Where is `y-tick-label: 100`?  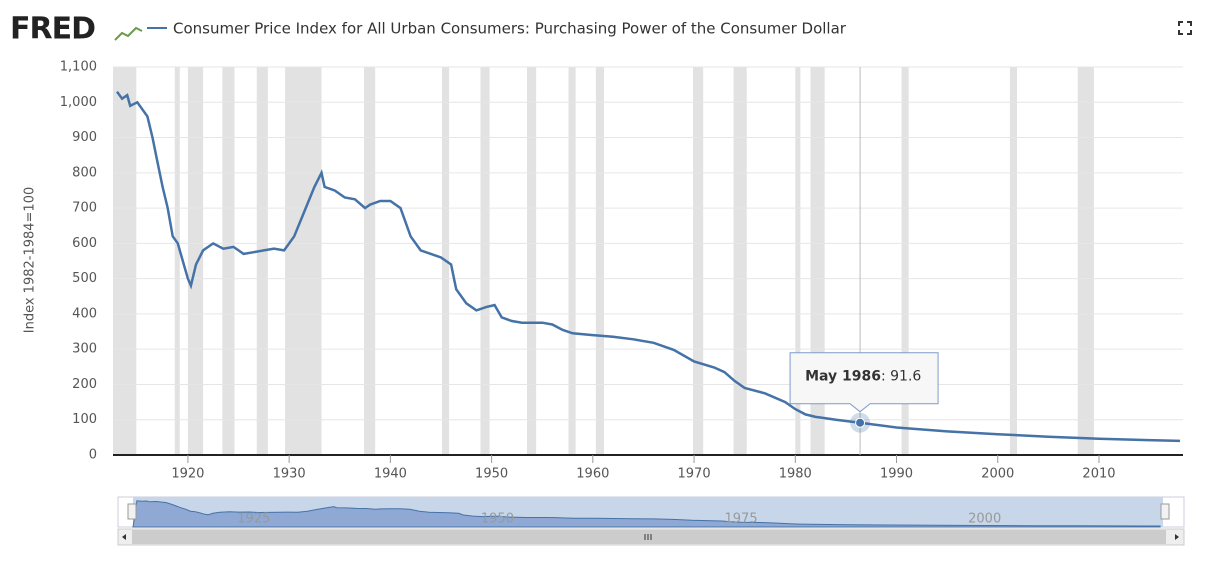
y-tick-label: 100 is located at coordinates (84, 419).